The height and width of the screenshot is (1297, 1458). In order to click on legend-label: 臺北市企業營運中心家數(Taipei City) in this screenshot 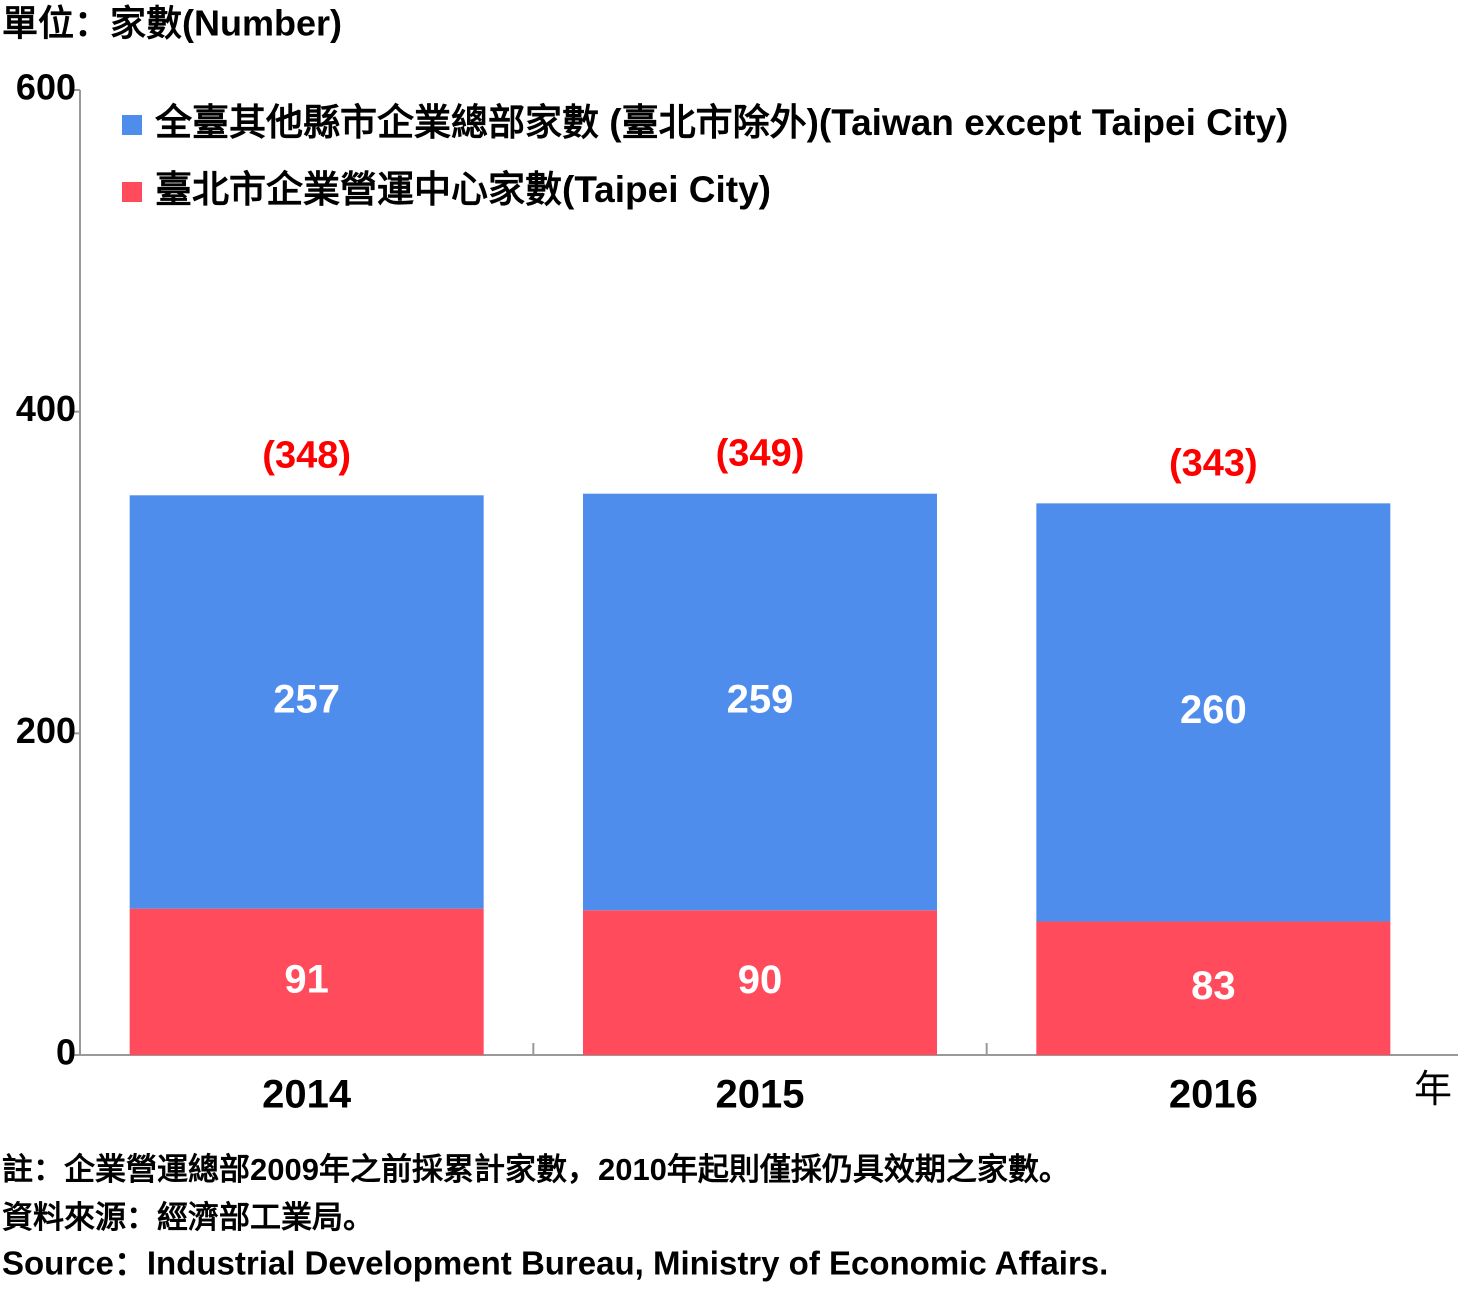, I will do `click(463, 189)`.